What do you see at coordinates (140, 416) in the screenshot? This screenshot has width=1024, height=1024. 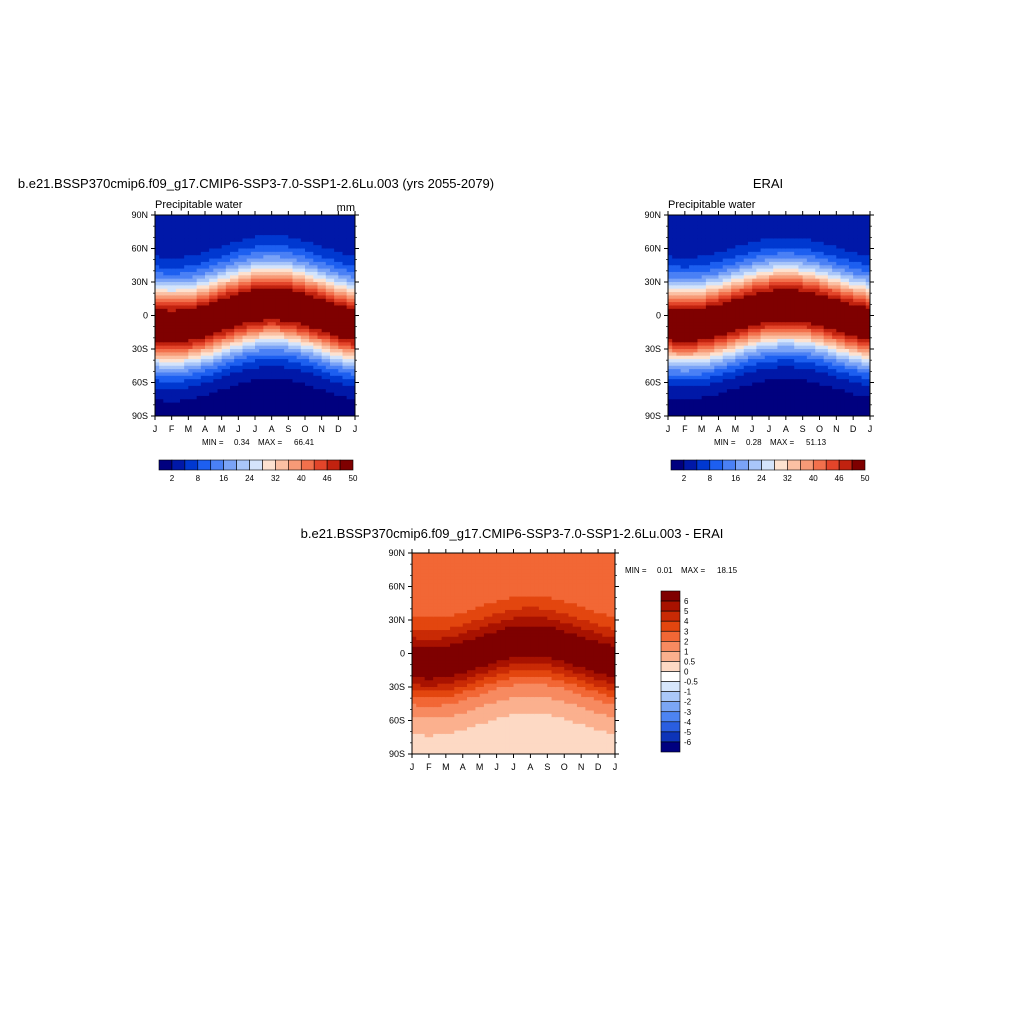 I see `y-tick-label: 90S` at bounding box center [140, 416].